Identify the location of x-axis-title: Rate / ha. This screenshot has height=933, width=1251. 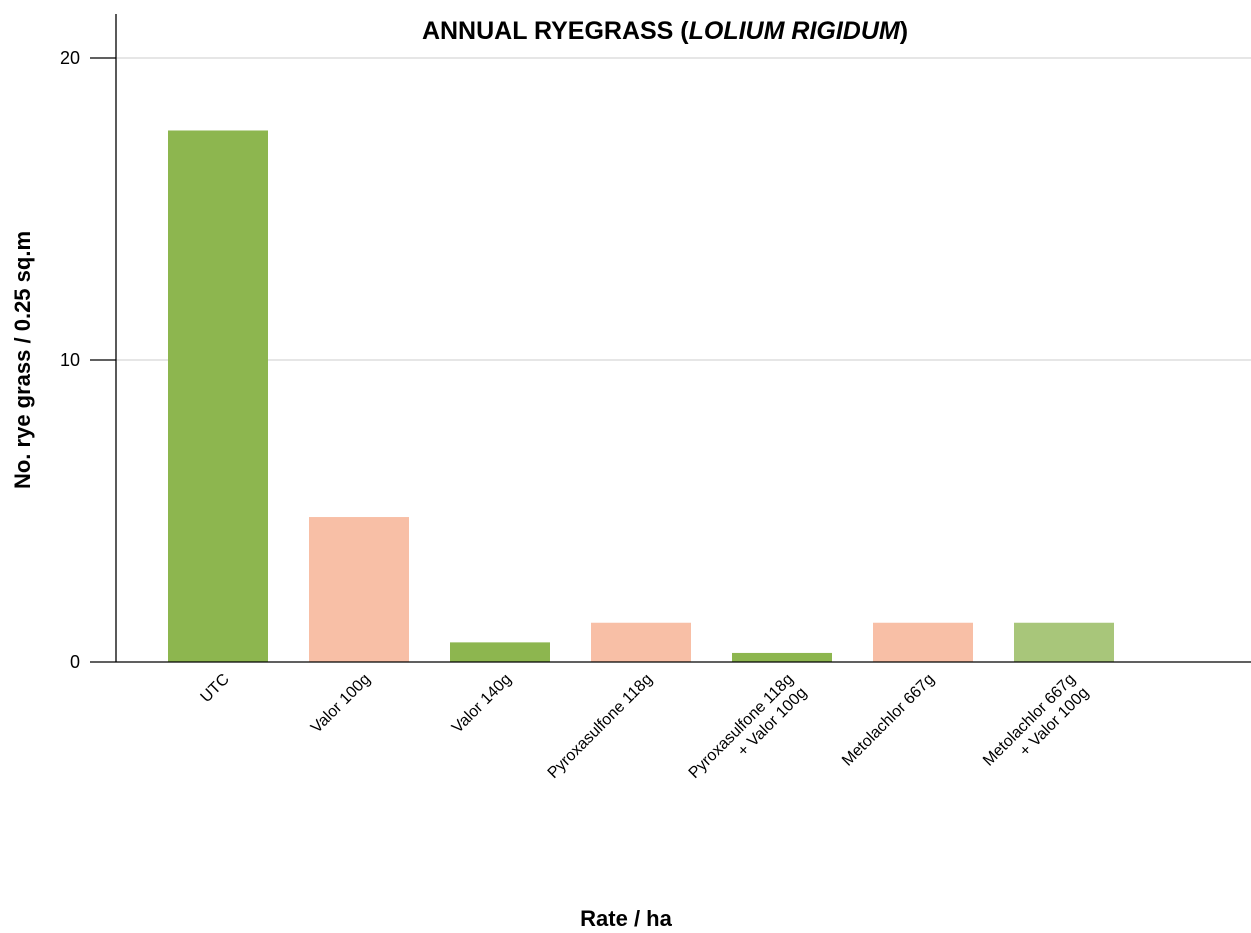
(626, 918).